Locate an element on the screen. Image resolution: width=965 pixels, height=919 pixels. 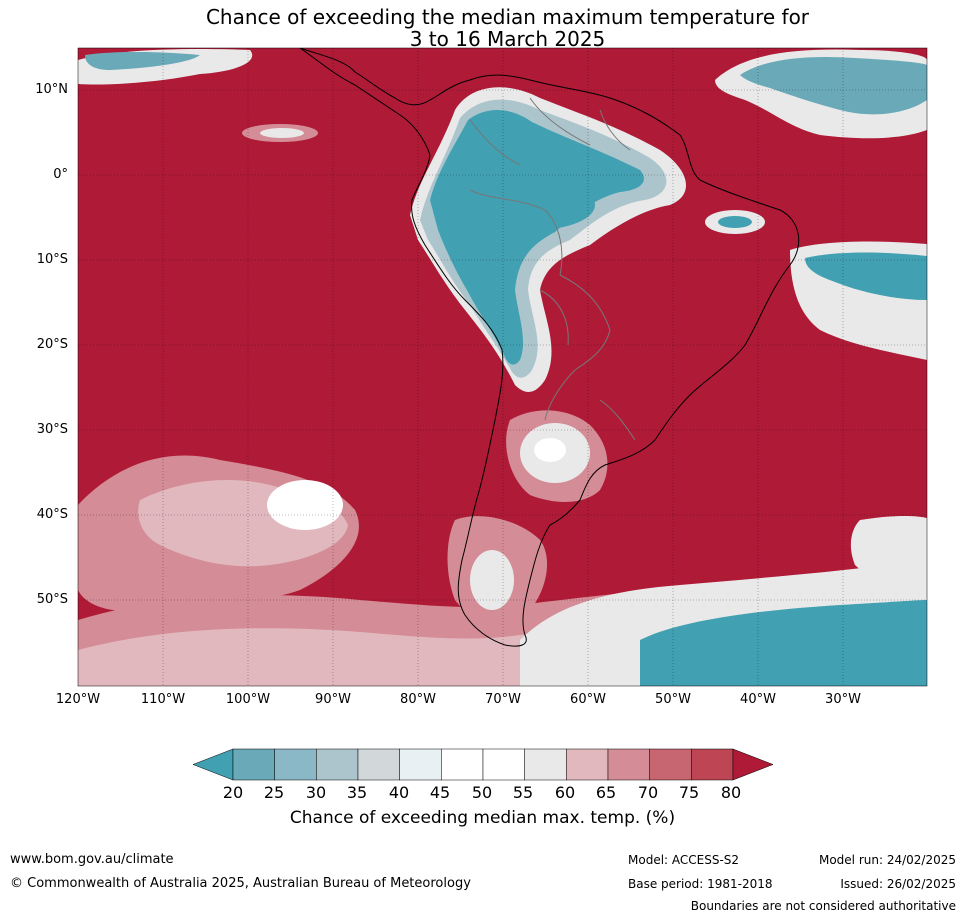
lat-label-0: 0° is located at coordinates (60, 174).